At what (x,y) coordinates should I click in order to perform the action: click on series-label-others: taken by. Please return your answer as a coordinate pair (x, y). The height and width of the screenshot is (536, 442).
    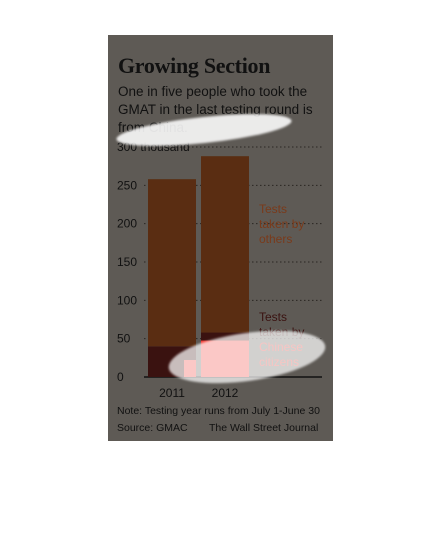
    Looking at the image, I should click on (281, 224).